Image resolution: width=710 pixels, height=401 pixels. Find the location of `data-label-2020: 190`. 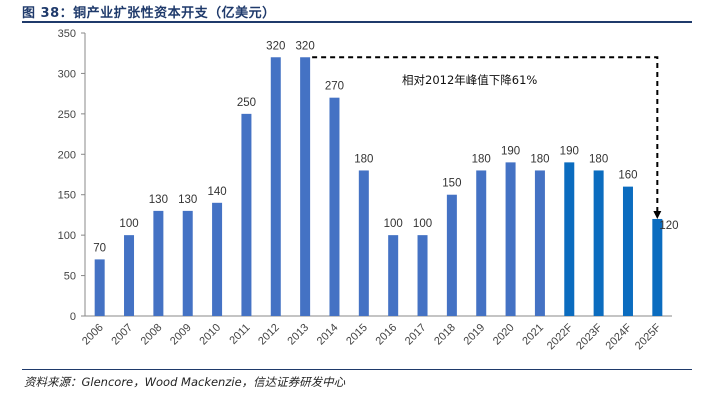

data-label-2020: 190 is located at coordinates (510, 151).